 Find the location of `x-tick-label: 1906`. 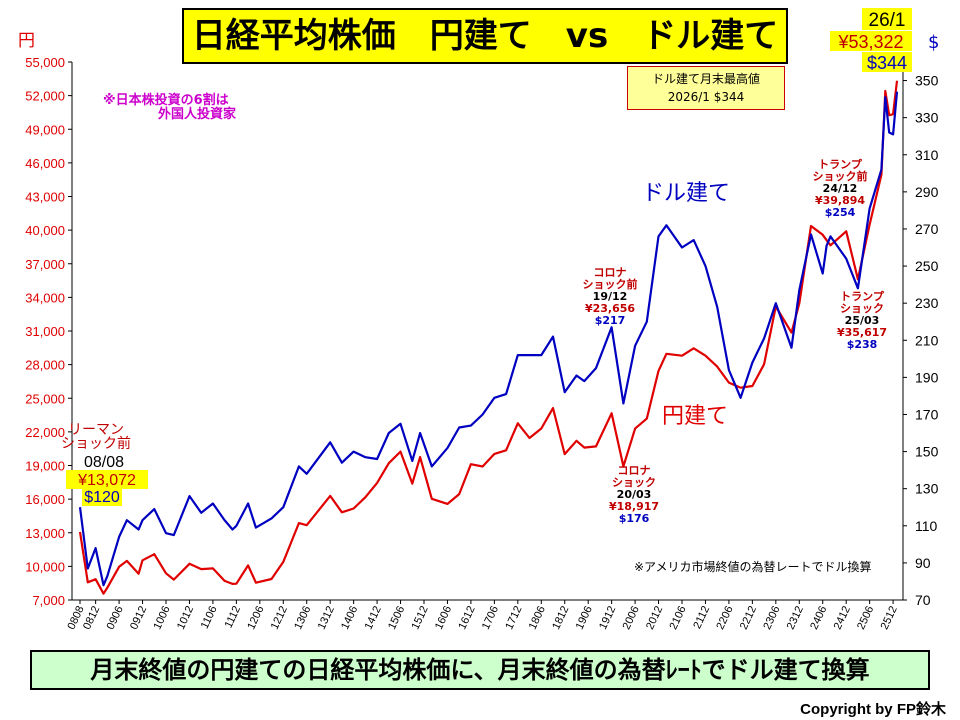

x-tick-label: 1906 is located at coordinates (584, 617).